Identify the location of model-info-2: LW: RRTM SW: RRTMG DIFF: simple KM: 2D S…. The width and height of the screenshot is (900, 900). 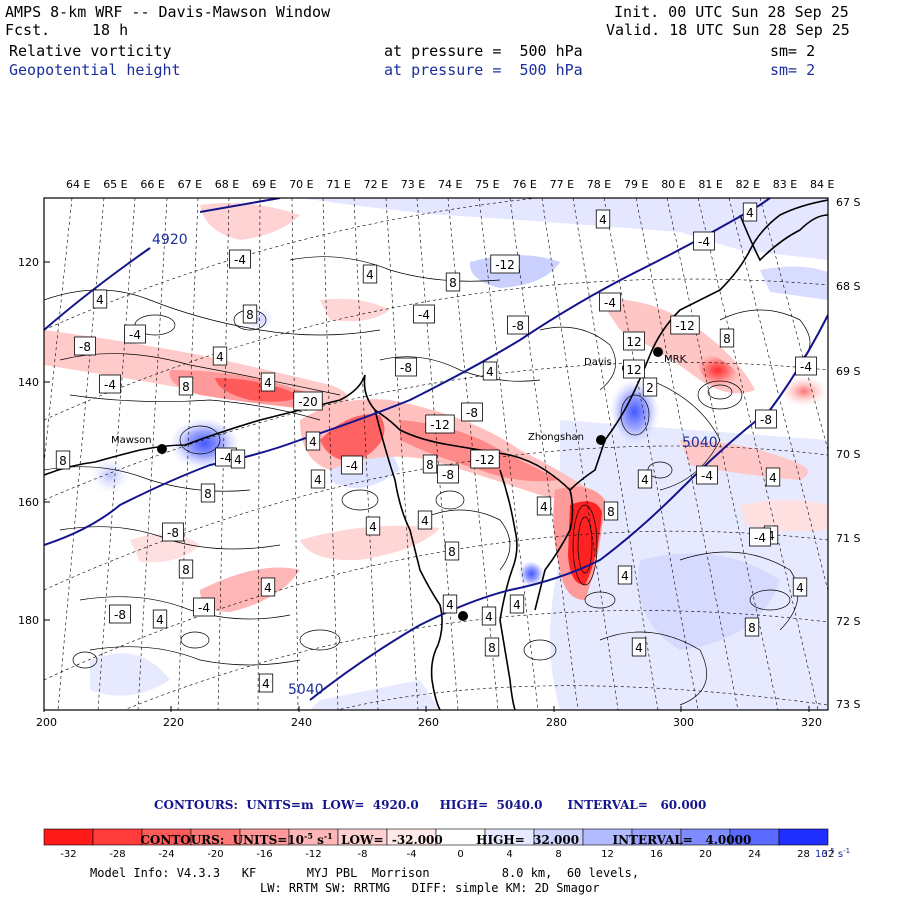
(430, 888).